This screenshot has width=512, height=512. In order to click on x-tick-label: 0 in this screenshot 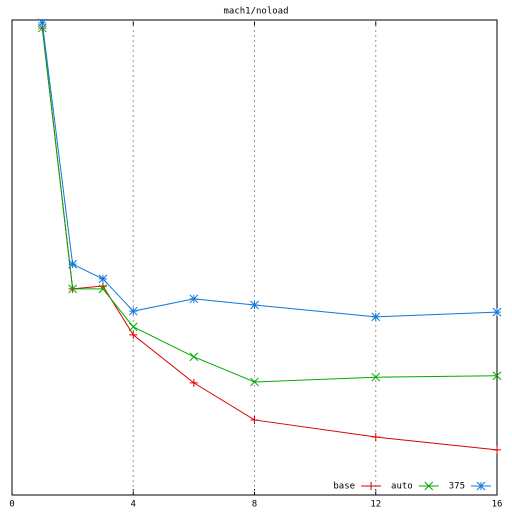, I will do `click(11, 505)`.